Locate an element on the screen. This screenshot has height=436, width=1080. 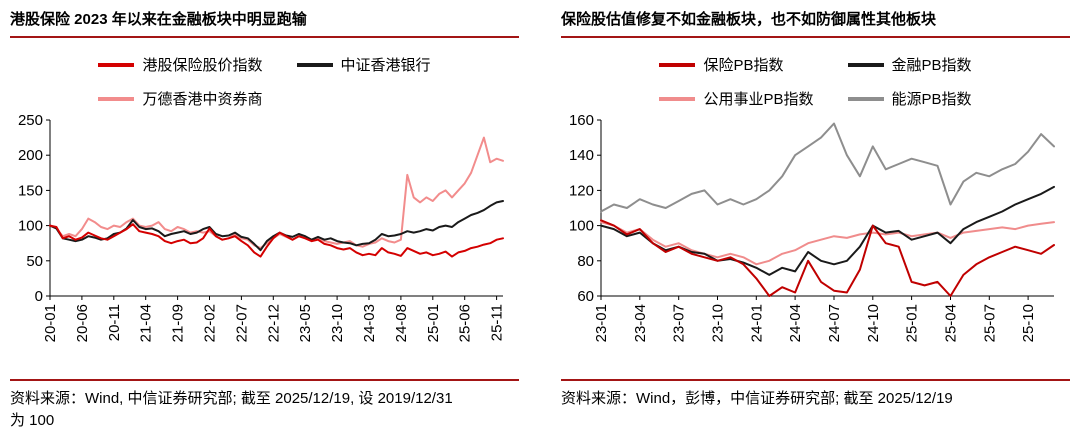
x-tick-label: 24-03 is located at coordinates (369, 323).